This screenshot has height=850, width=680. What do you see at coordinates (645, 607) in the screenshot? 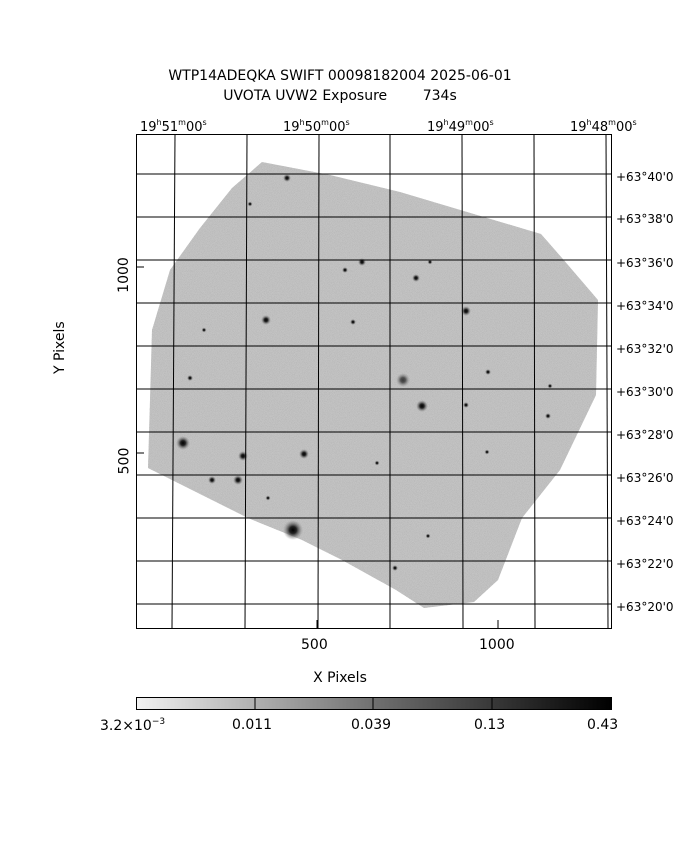
I see `dec-tick-11: +63°20'0` at bounding box center [645, 607].